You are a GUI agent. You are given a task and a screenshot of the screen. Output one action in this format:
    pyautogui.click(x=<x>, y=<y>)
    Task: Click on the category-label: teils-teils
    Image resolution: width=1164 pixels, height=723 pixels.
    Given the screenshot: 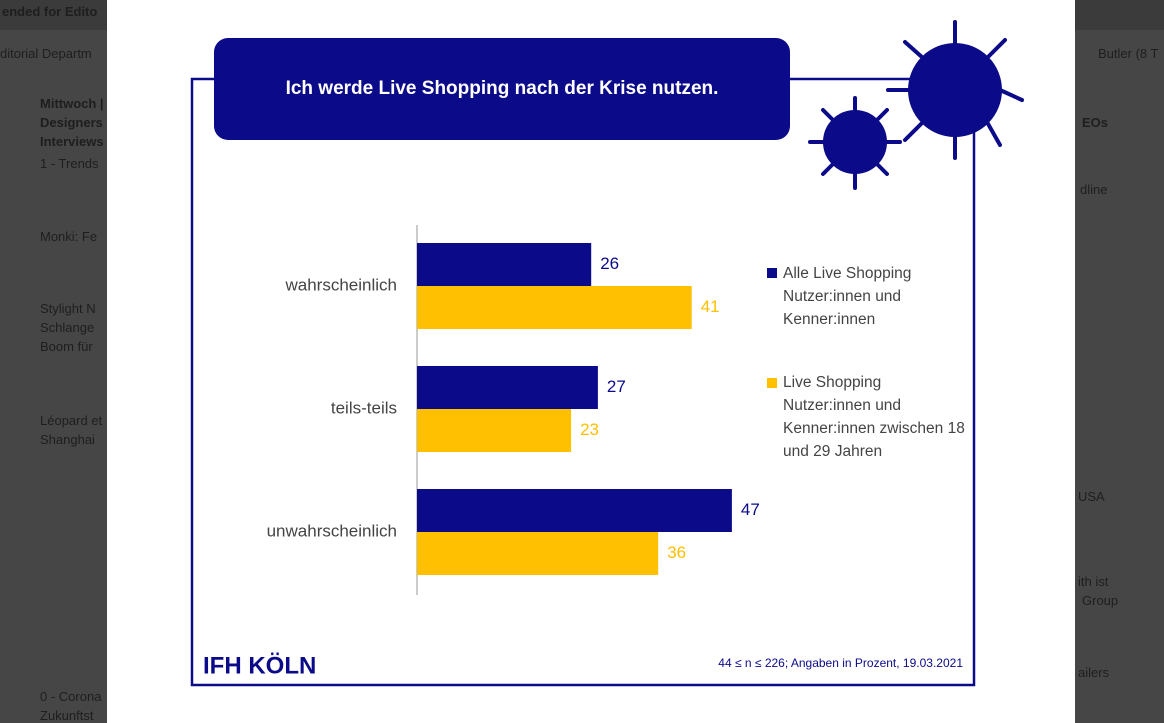 What is the action you would take?
    pyautogui.click(x=364, y=407)
    